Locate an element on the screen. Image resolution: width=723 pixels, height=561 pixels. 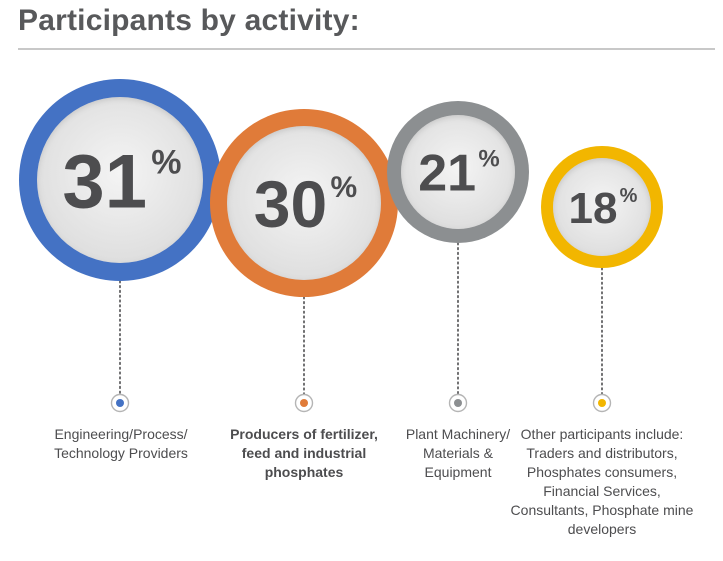
percent-sign-4: % is located at coordinates (629, 196).